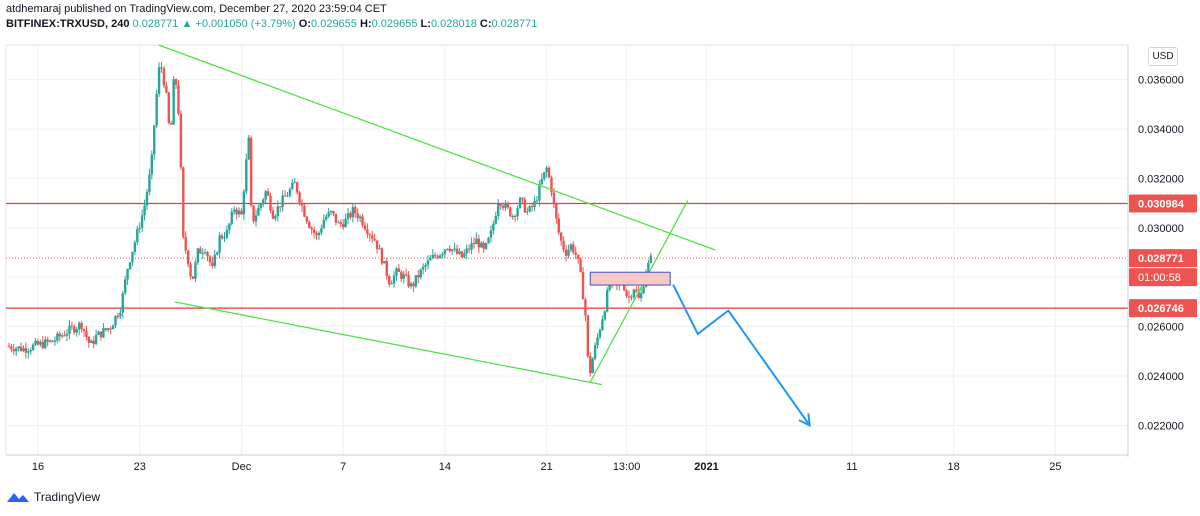  What do you see at coordinates (1055, 467) in the screenshot?
I see `x-tick-label: 25` at bounding box center [1055, 467].